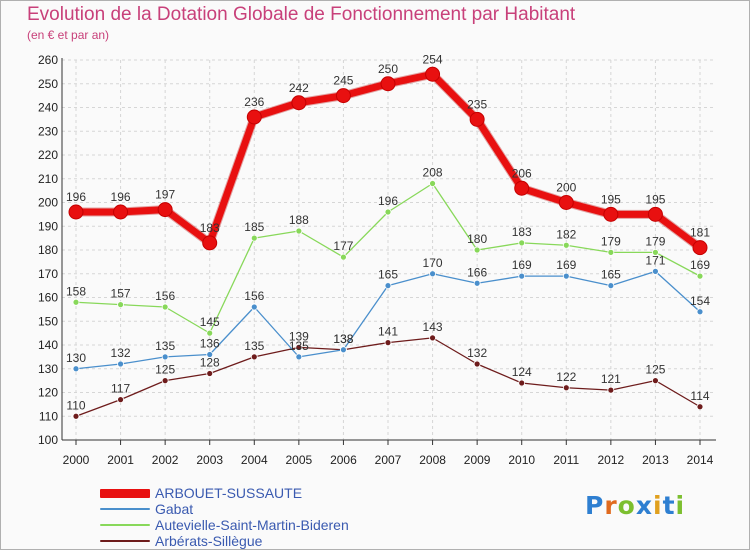 The height and width of the screenshot is (550, 750). Describe the element at coordinates (433, 327) in the screenshot. I see `data-label: 143` at that location.